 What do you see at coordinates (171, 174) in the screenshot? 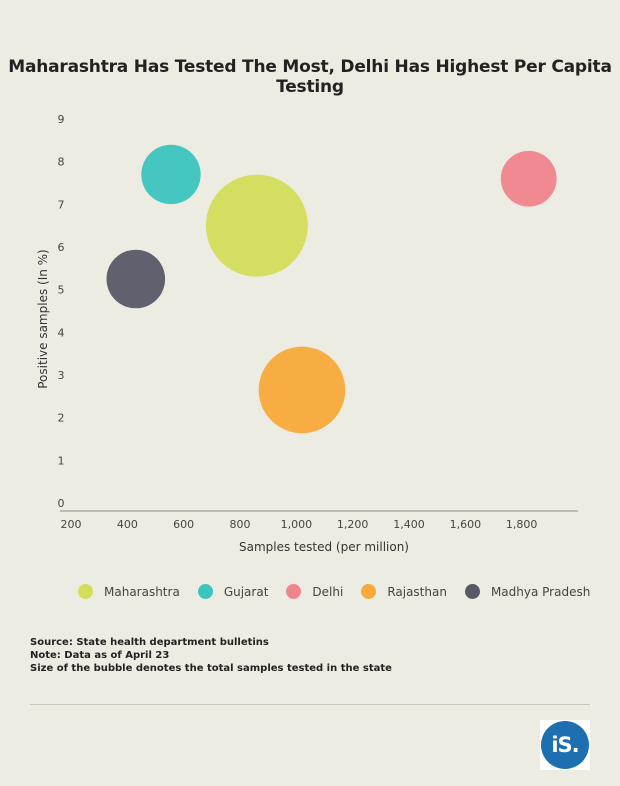
I see `bubble-gujarat` at bounding box center [171, 174].